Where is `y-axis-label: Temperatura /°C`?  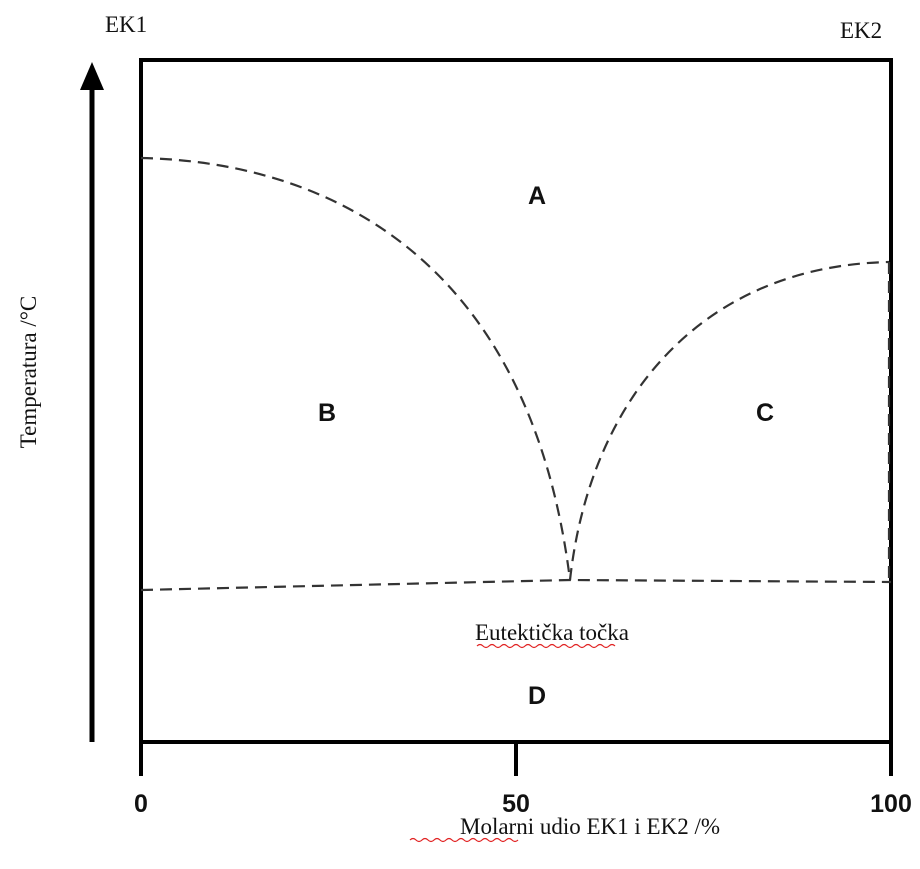 y-axis-label: Temperatura /°C is located at coordinates (28, 372).